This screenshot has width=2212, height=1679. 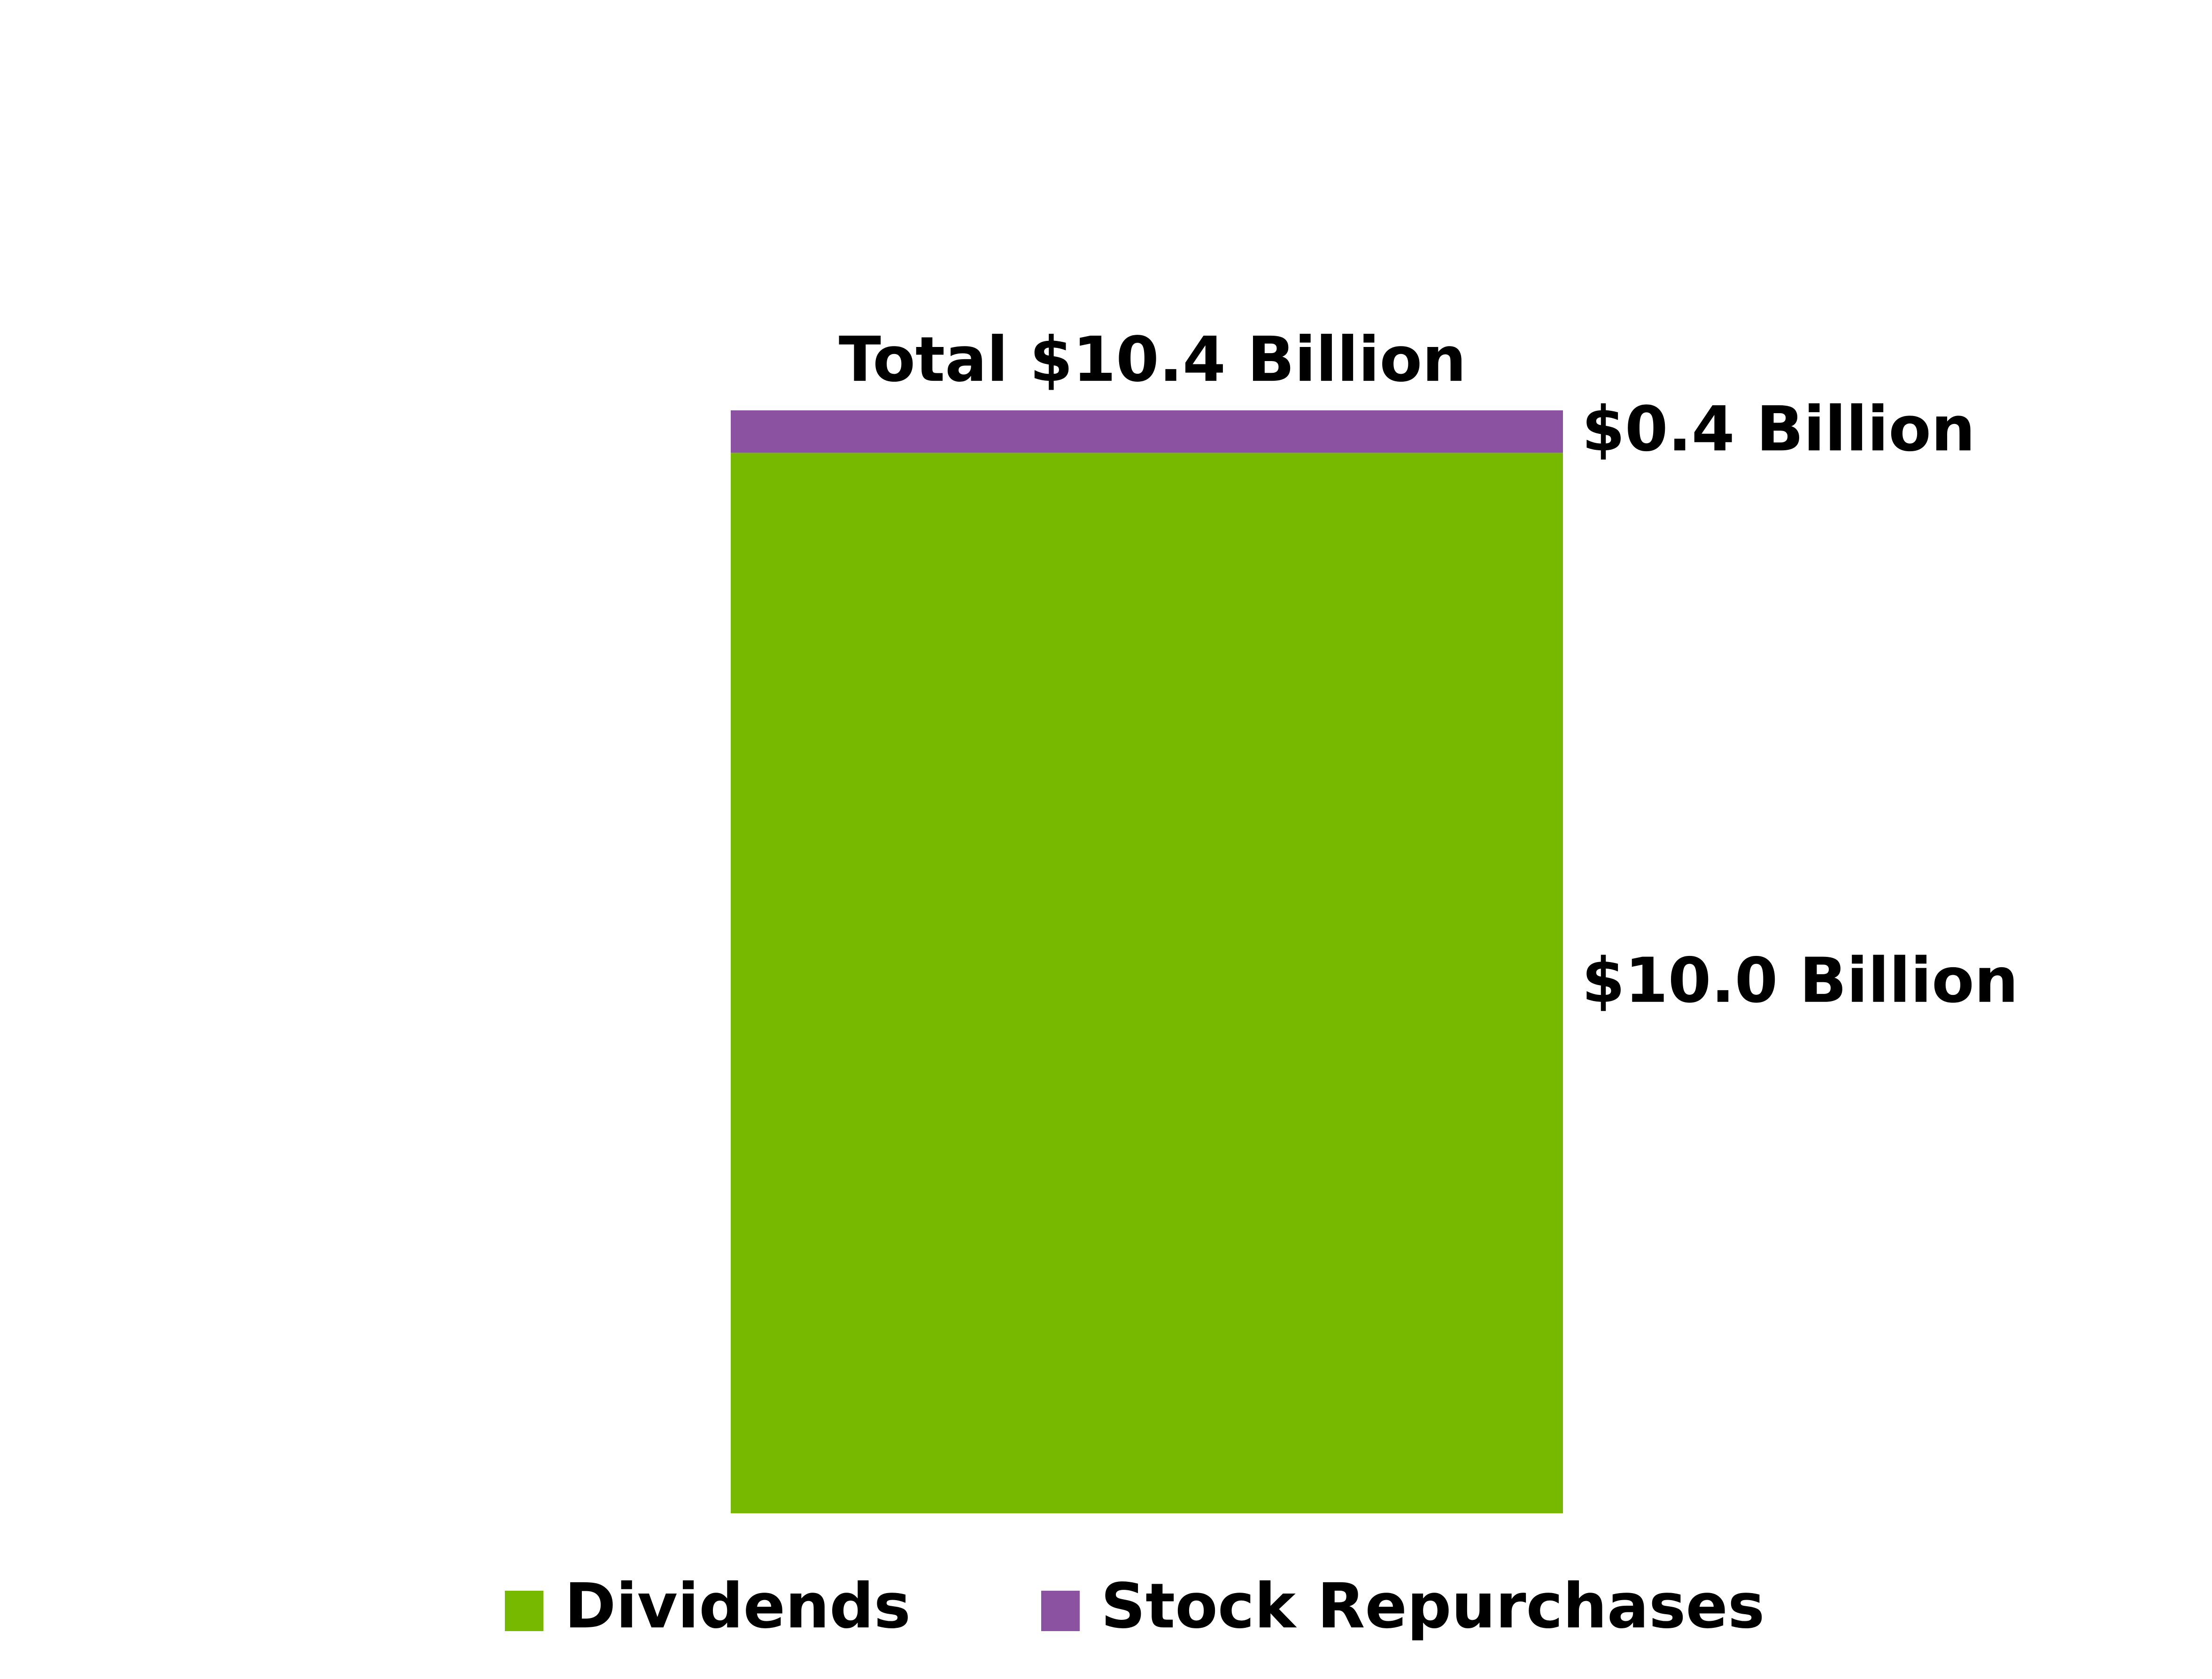 I want to click on value-label: $10.0 Billion, so click(x=1801, y=981).